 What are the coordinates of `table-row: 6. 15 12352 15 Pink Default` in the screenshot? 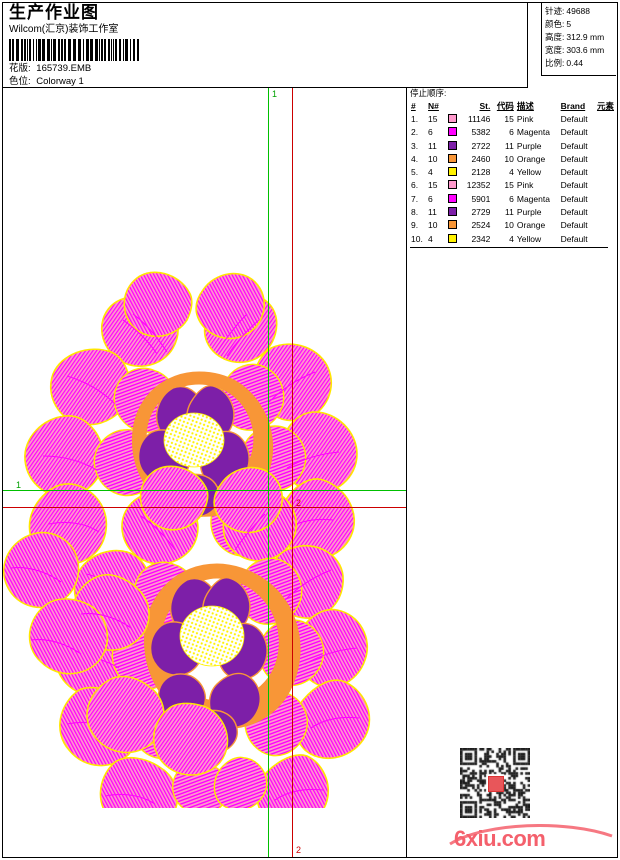 It's located at (513, 185).